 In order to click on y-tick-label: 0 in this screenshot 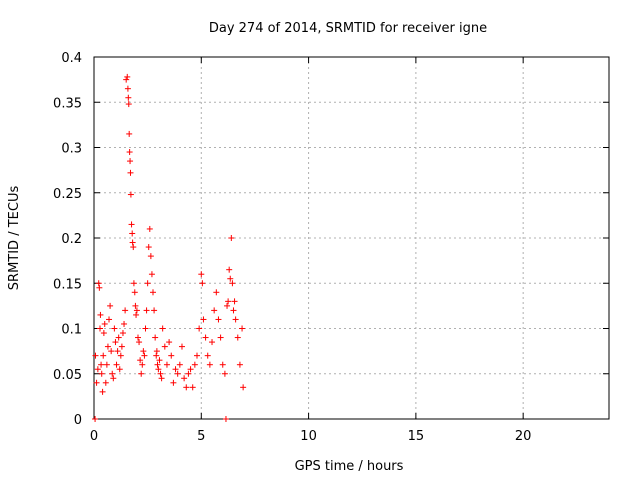, I will do `click(78, 420)`.